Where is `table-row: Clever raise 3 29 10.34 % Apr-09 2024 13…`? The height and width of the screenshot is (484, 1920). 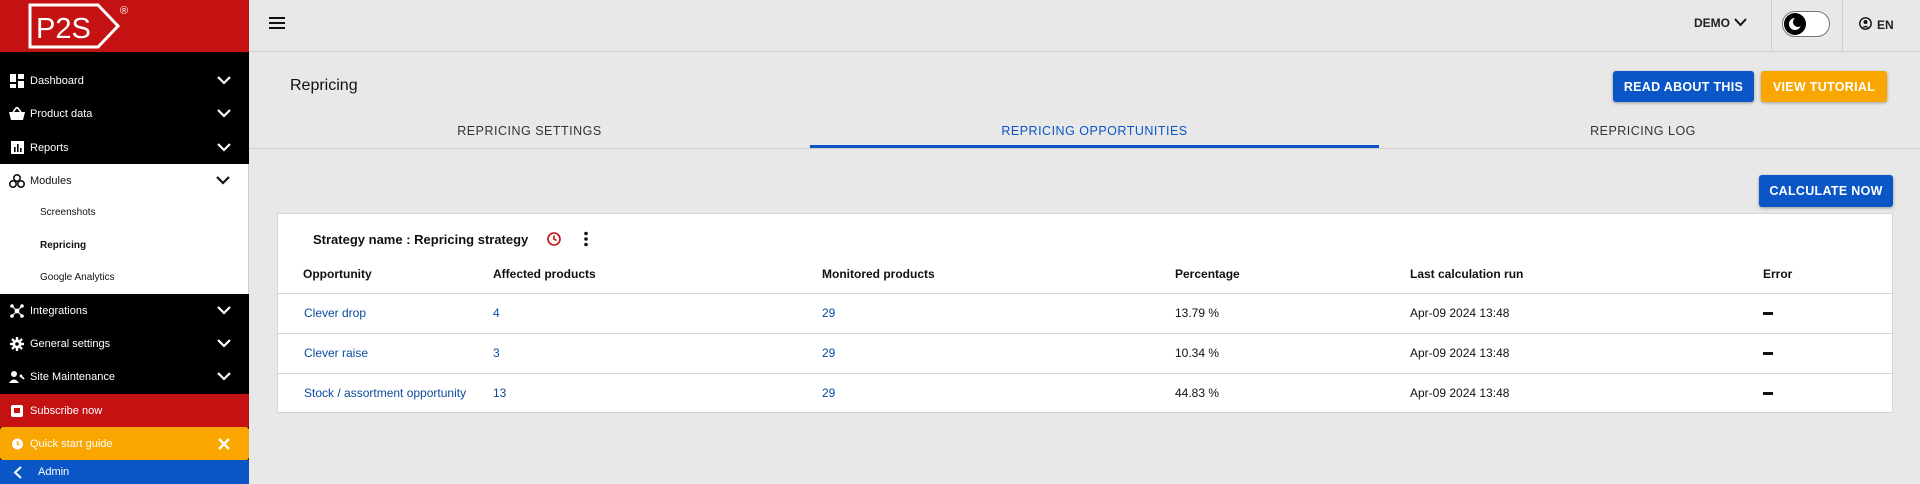
table-row: Clever raise 3 29 10.34 % Apr-09 2024 13… is located at coordinates (1085, 353).